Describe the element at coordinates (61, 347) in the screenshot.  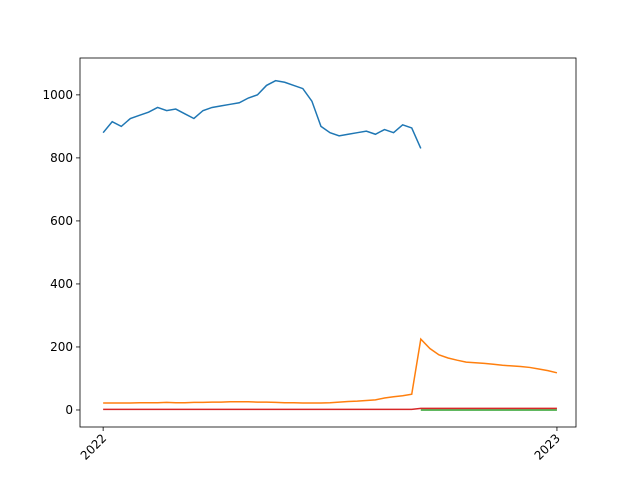
I see `y-tick-label: 200` at that location.